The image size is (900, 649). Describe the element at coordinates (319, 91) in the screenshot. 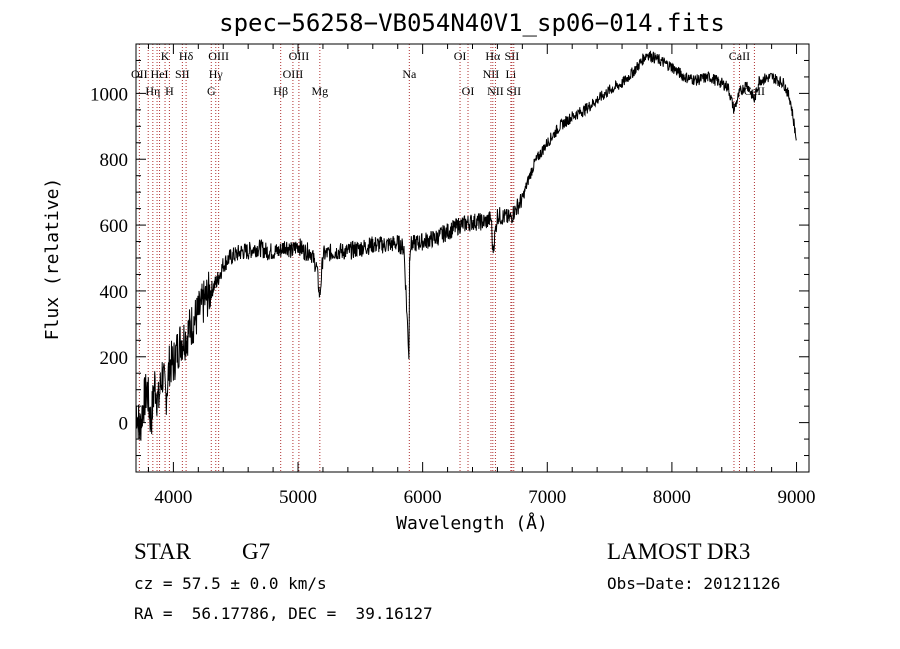

I see `spectral-line-label: Mg` at that location.